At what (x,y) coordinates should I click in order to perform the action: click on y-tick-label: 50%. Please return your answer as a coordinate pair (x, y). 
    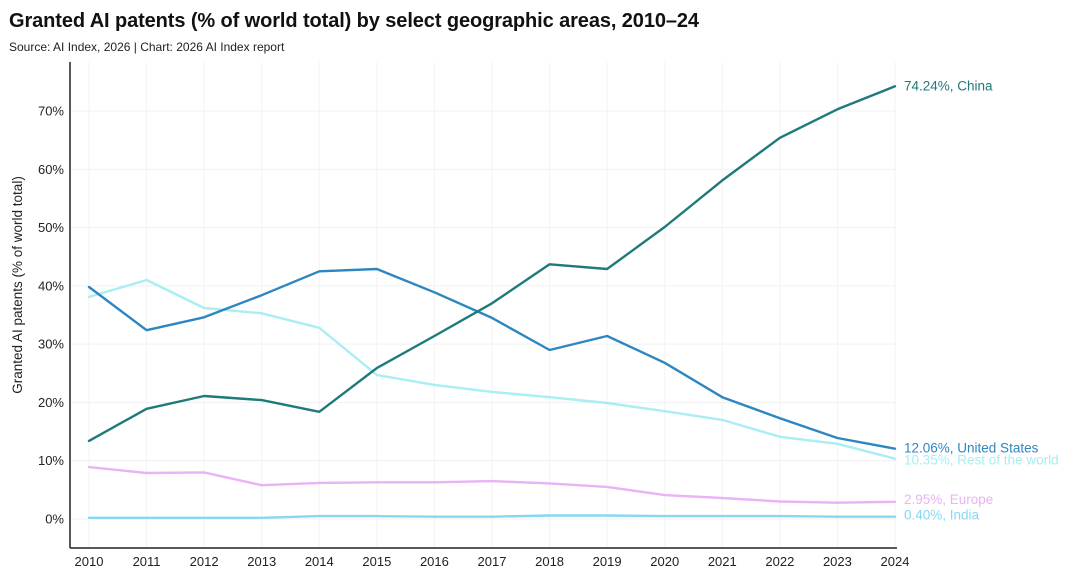
    Looking at the image, I should click on (51, 227).